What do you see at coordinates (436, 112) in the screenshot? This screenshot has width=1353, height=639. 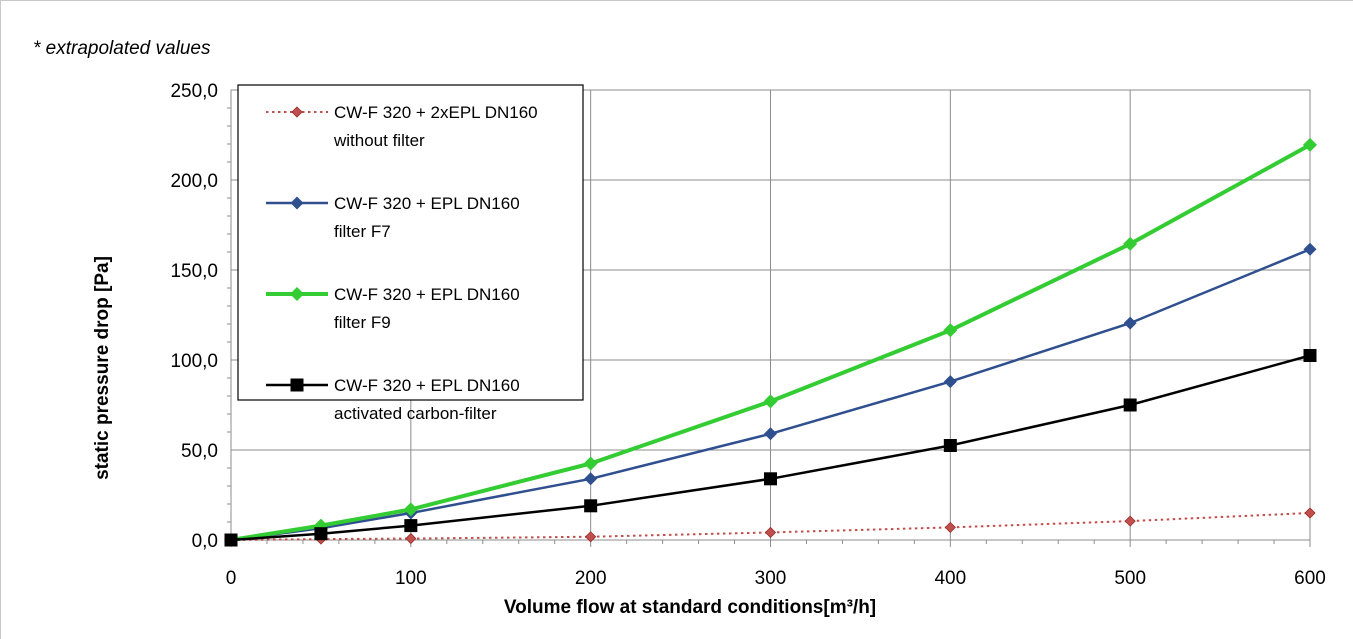 I see `legend-label: CW-F 320 + 2xEPL DN160` at bounding box center [436, 112].